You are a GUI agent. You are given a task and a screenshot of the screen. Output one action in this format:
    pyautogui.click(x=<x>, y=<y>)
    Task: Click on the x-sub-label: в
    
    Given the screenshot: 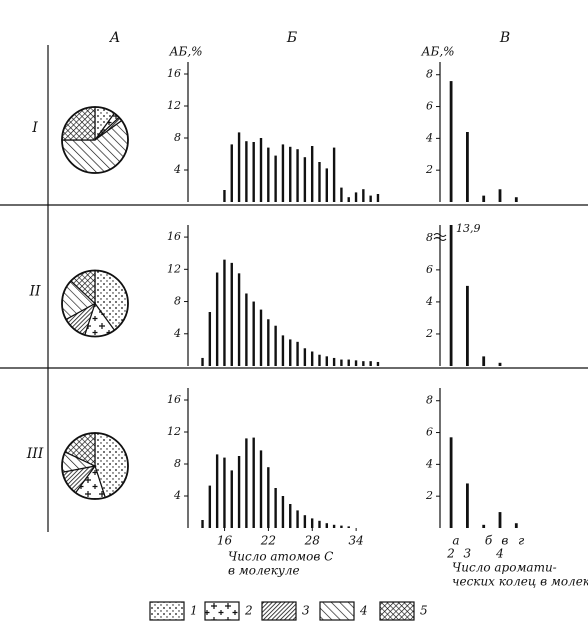 What is the action you would take?
    pyautogui.click(x=504, y=541)
    